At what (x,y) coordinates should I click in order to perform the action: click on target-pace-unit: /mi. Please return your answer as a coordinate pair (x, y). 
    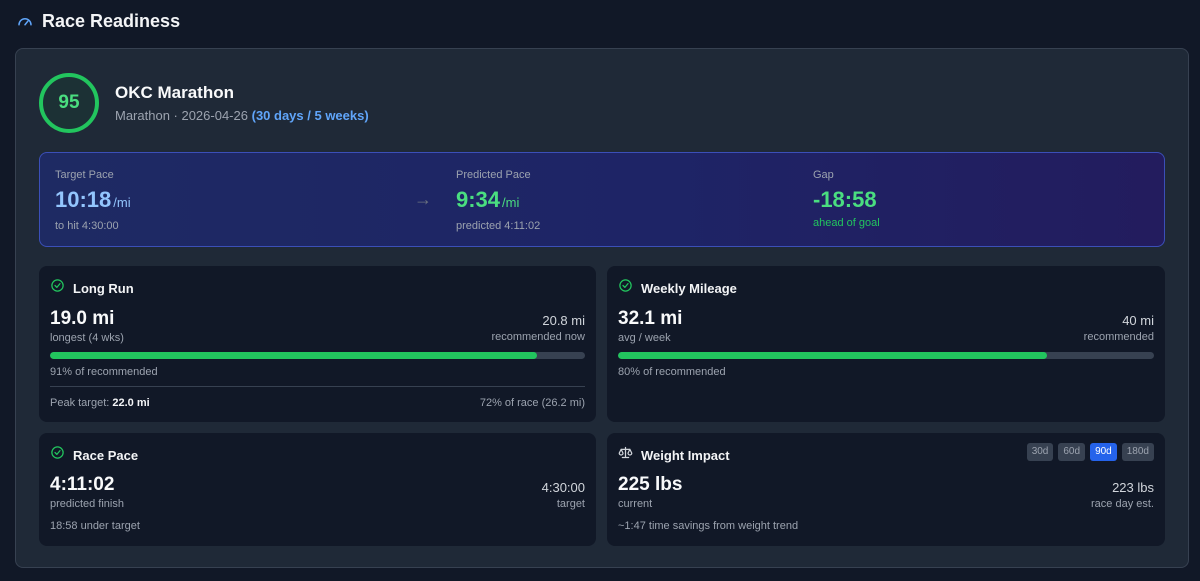
    Looking at the image, I should click on (122, 202).